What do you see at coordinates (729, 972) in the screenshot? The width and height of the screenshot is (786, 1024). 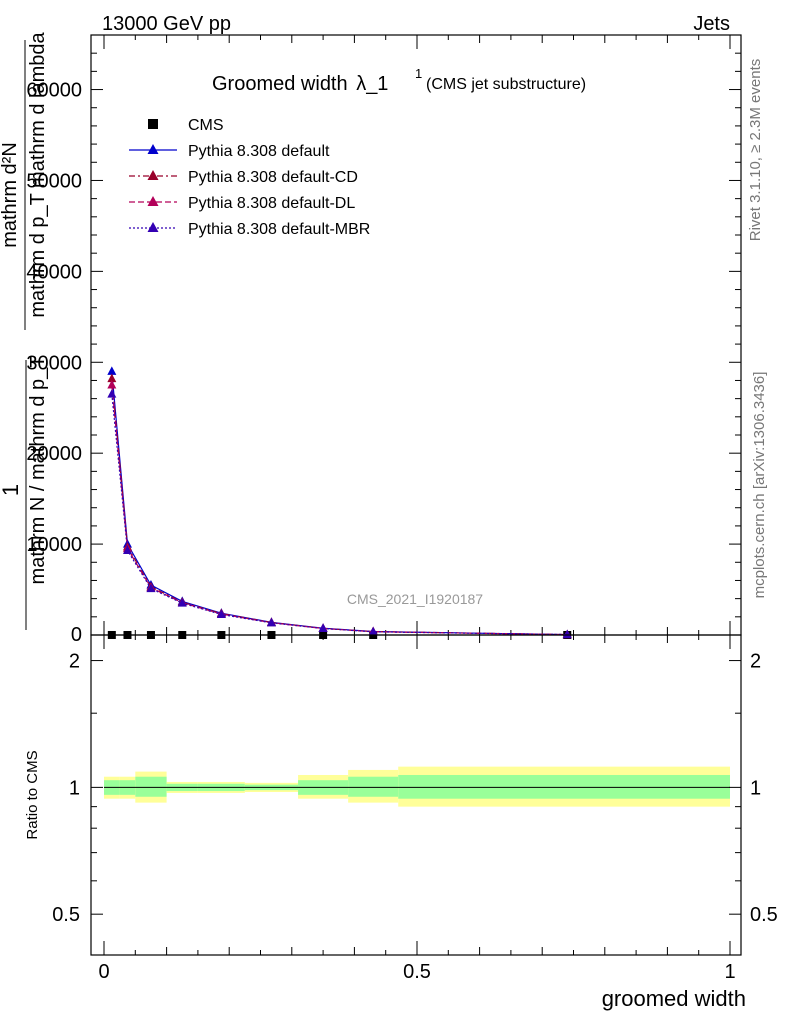 I see `x-tick-label: 1` at bounding box center [729, 972].